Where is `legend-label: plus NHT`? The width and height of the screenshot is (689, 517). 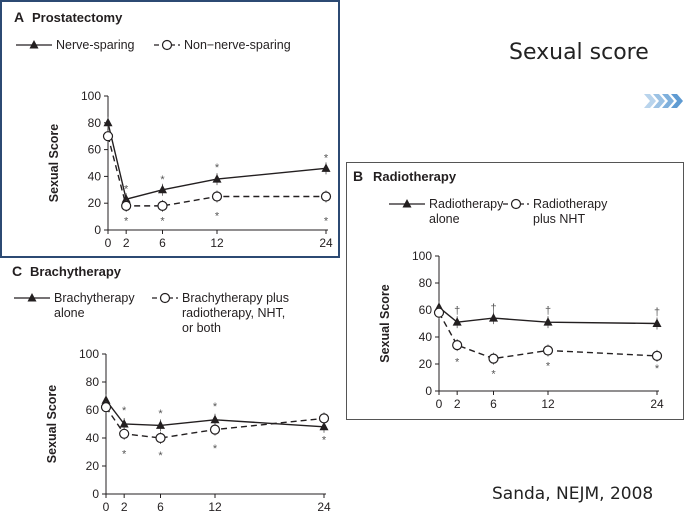 legend-label: plus NHT is located at coordinates (559, 219).